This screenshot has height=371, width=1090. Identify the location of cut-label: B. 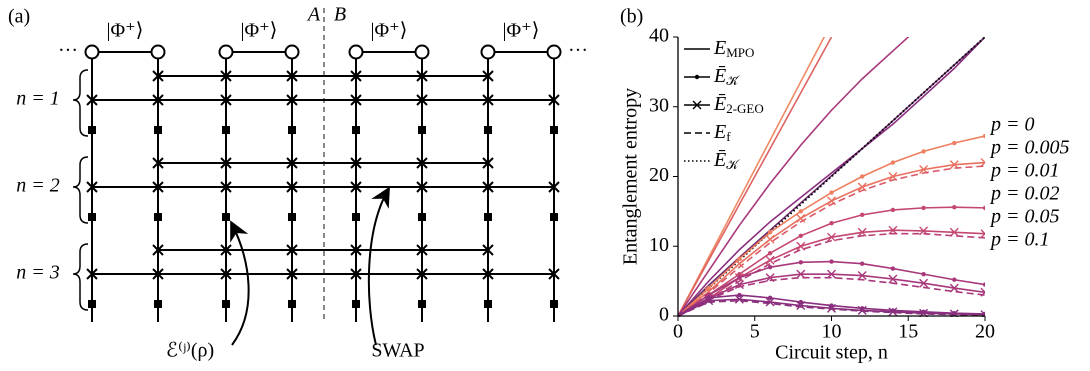
(340, 15).